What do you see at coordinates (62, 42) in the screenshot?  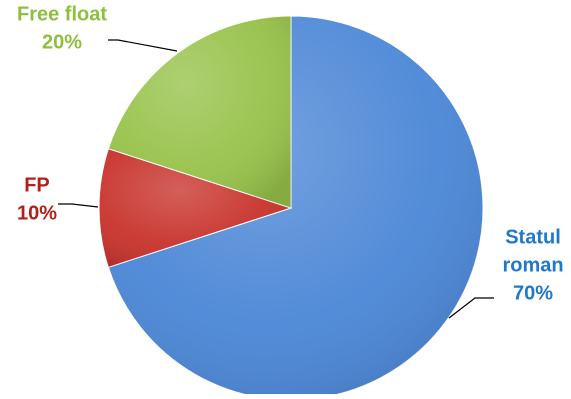 I see `slice-value-label-2: 20%` at bounding box center [62, 42].